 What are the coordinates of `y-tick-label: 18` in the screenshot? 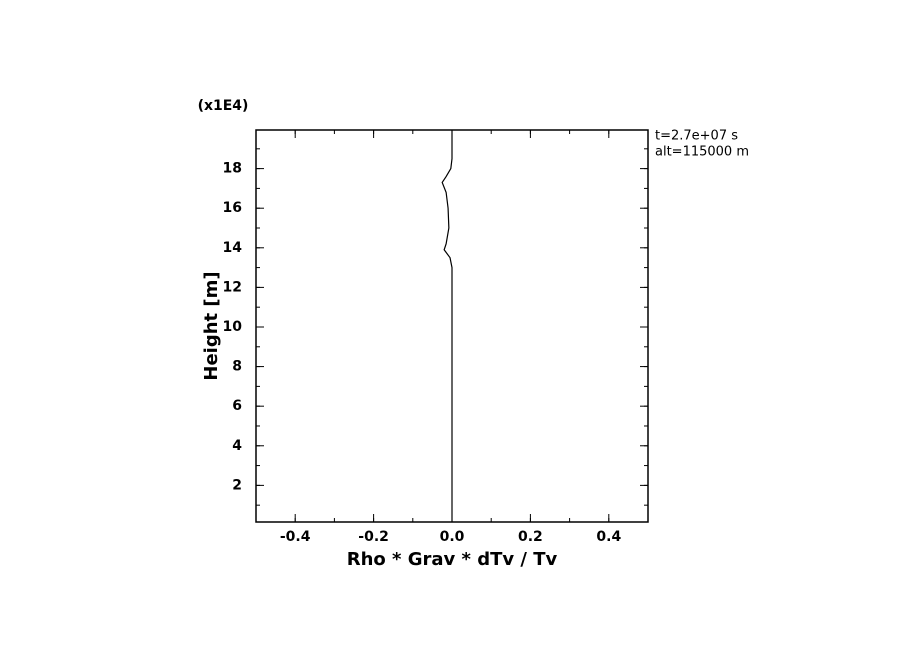 It's located at (232, 169).